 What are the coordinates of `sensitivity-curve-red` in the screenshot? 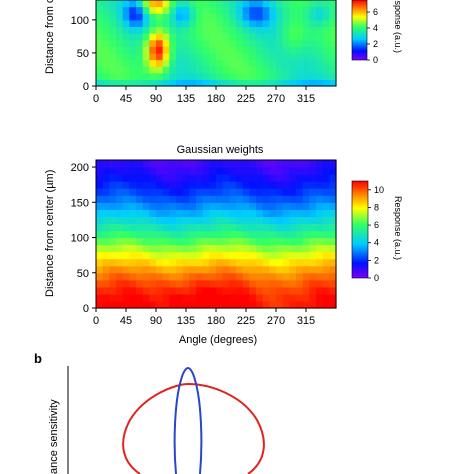 It's located at (193, 428).